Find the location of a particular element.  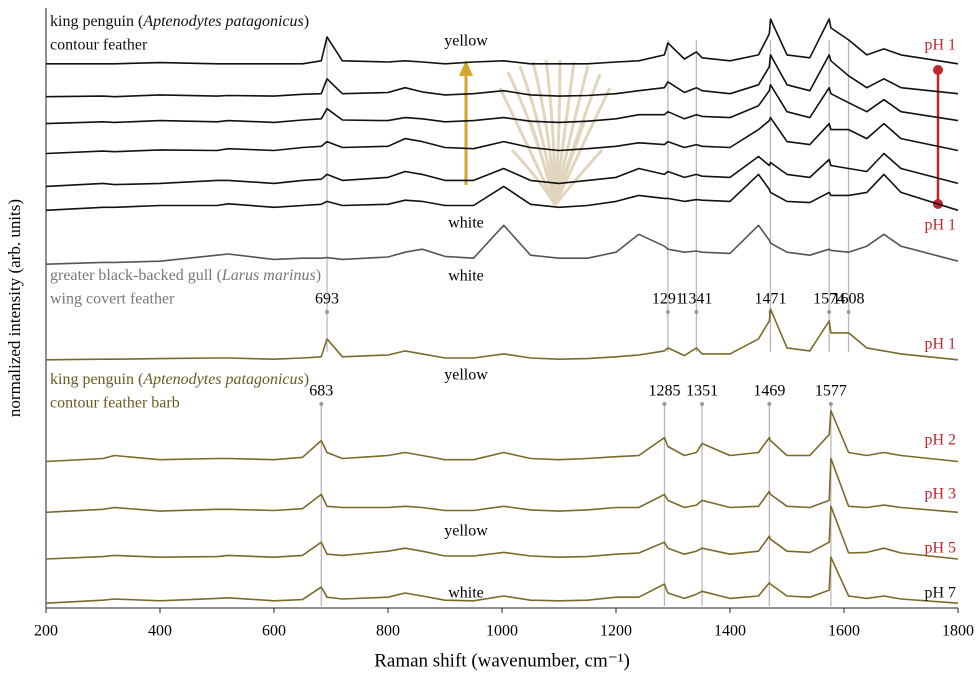

peak-label: 1341 is located at coordinates (696, 299).